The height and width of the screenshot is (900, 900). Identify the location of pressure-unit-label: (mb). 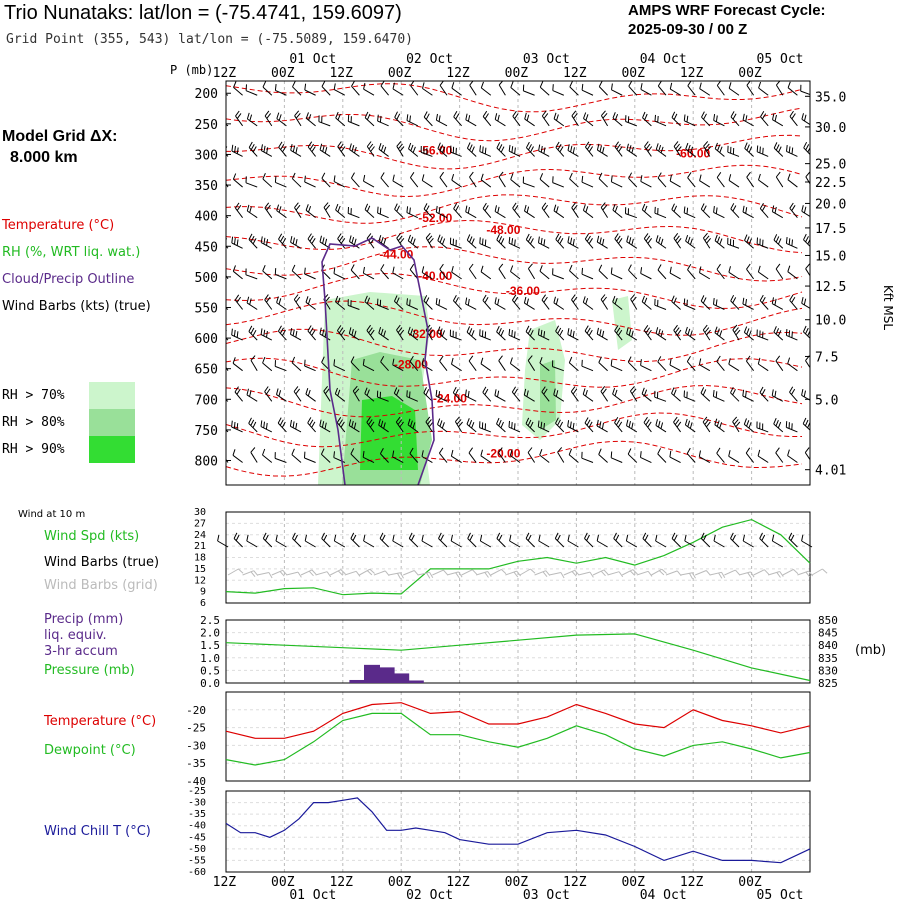
(871, 650).